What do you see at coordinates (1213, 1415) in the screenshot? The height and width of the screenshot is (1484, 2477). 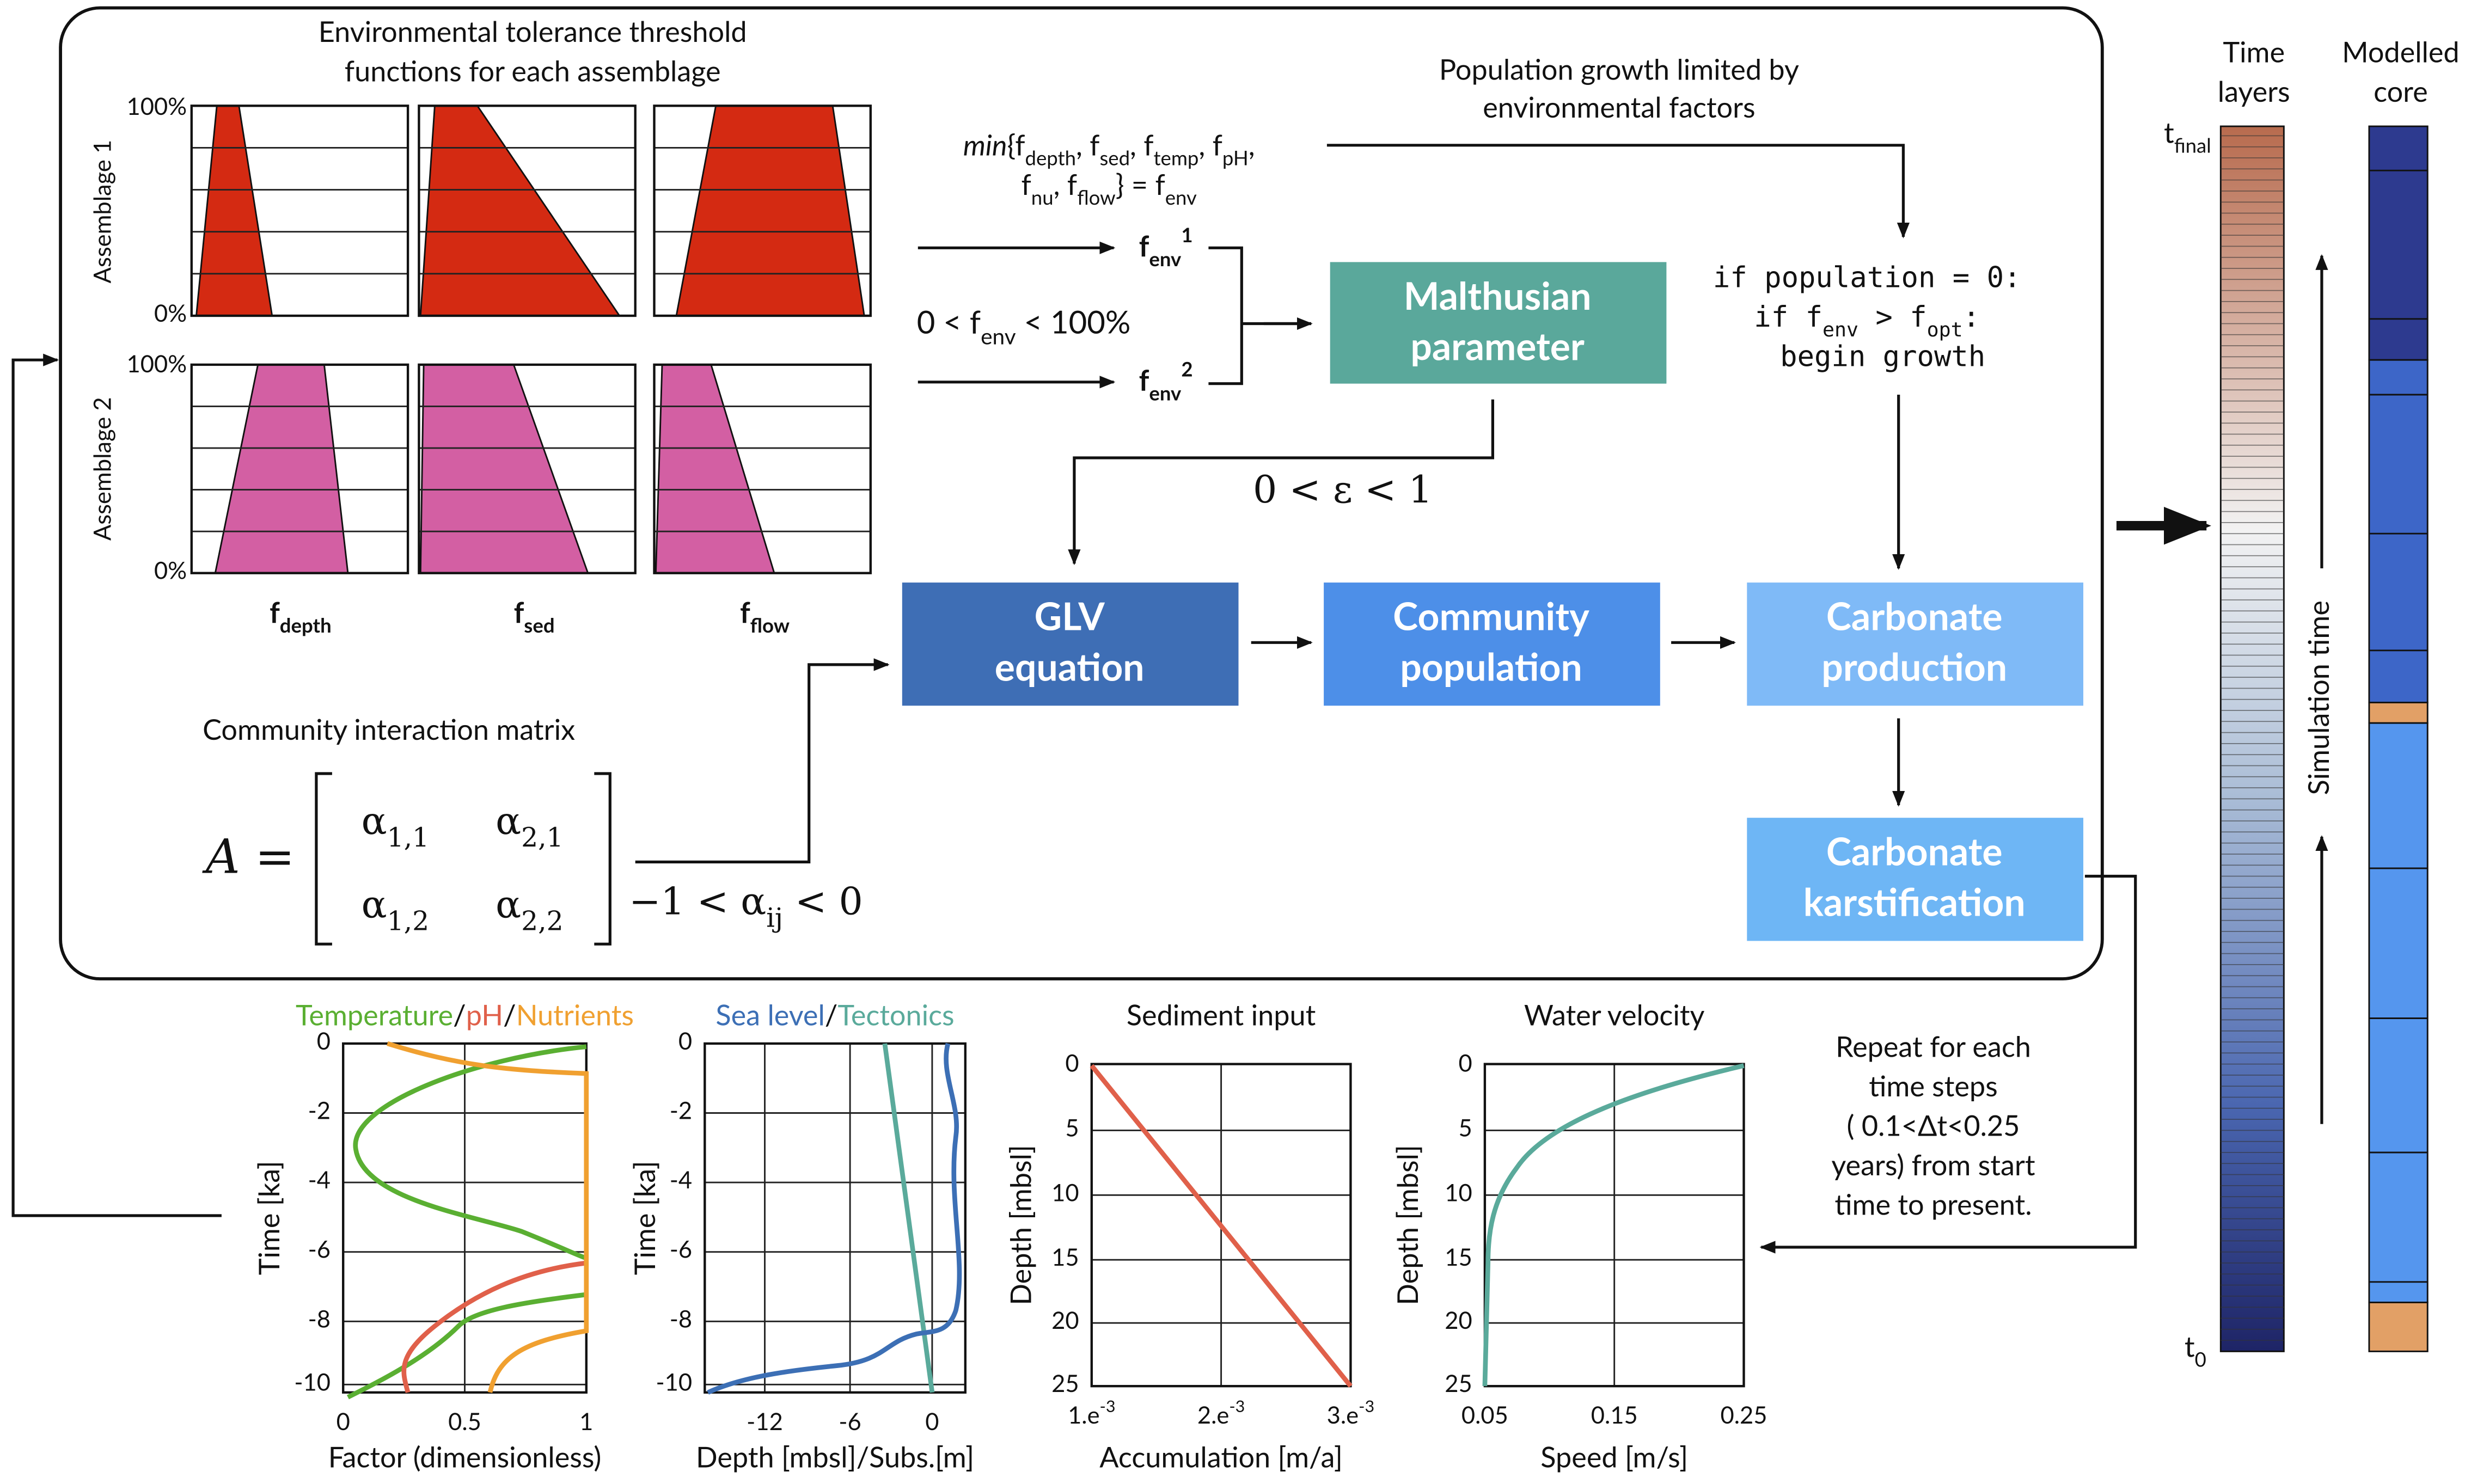 I see `text-part: 2.e` at bounding box center [1213, 1415].